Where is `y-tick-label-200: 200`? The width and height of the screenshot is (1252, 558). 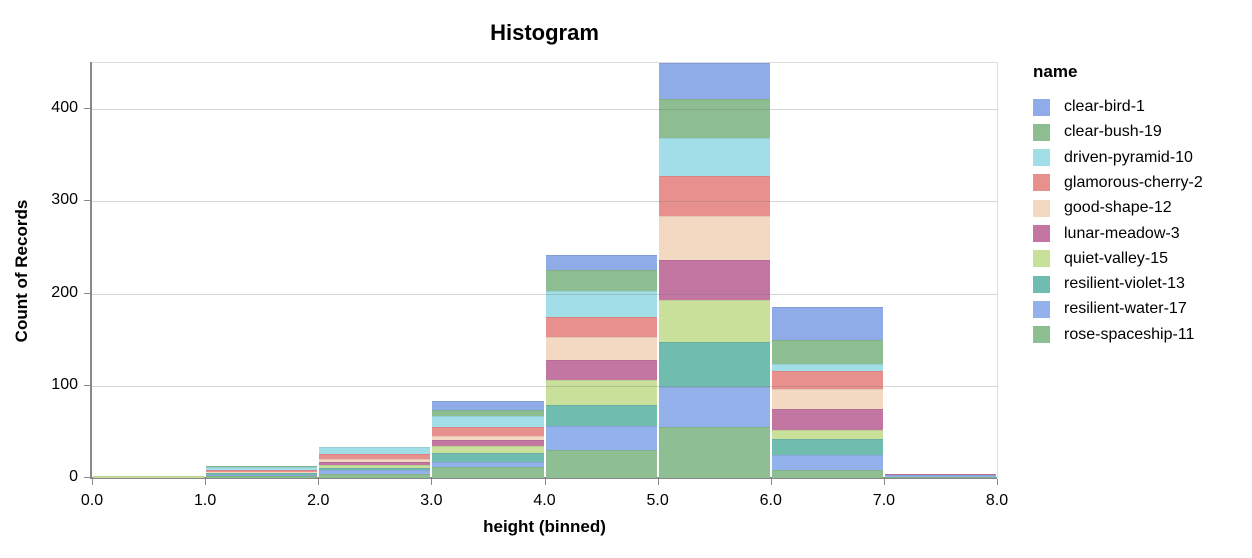
y-tick-label-200: 200 is located at coordinates (64, 292).